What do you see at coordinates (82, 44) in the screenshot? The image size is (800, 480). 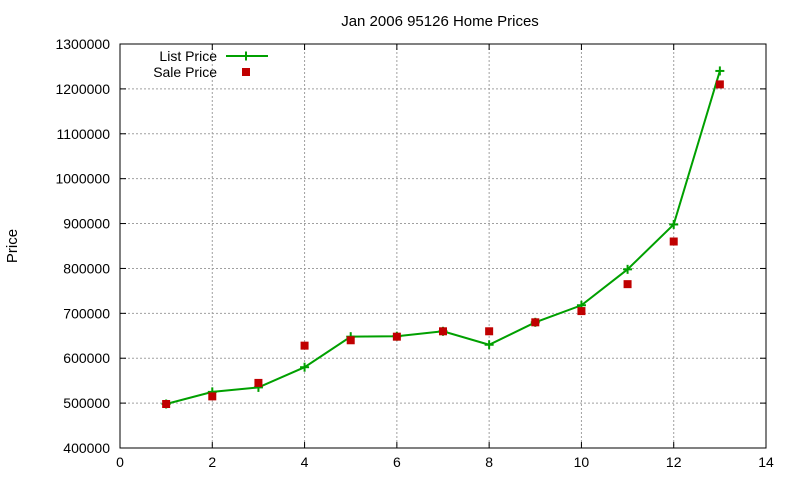 I see `y-tick-label: 1300000` at bounding box center [82, 44].